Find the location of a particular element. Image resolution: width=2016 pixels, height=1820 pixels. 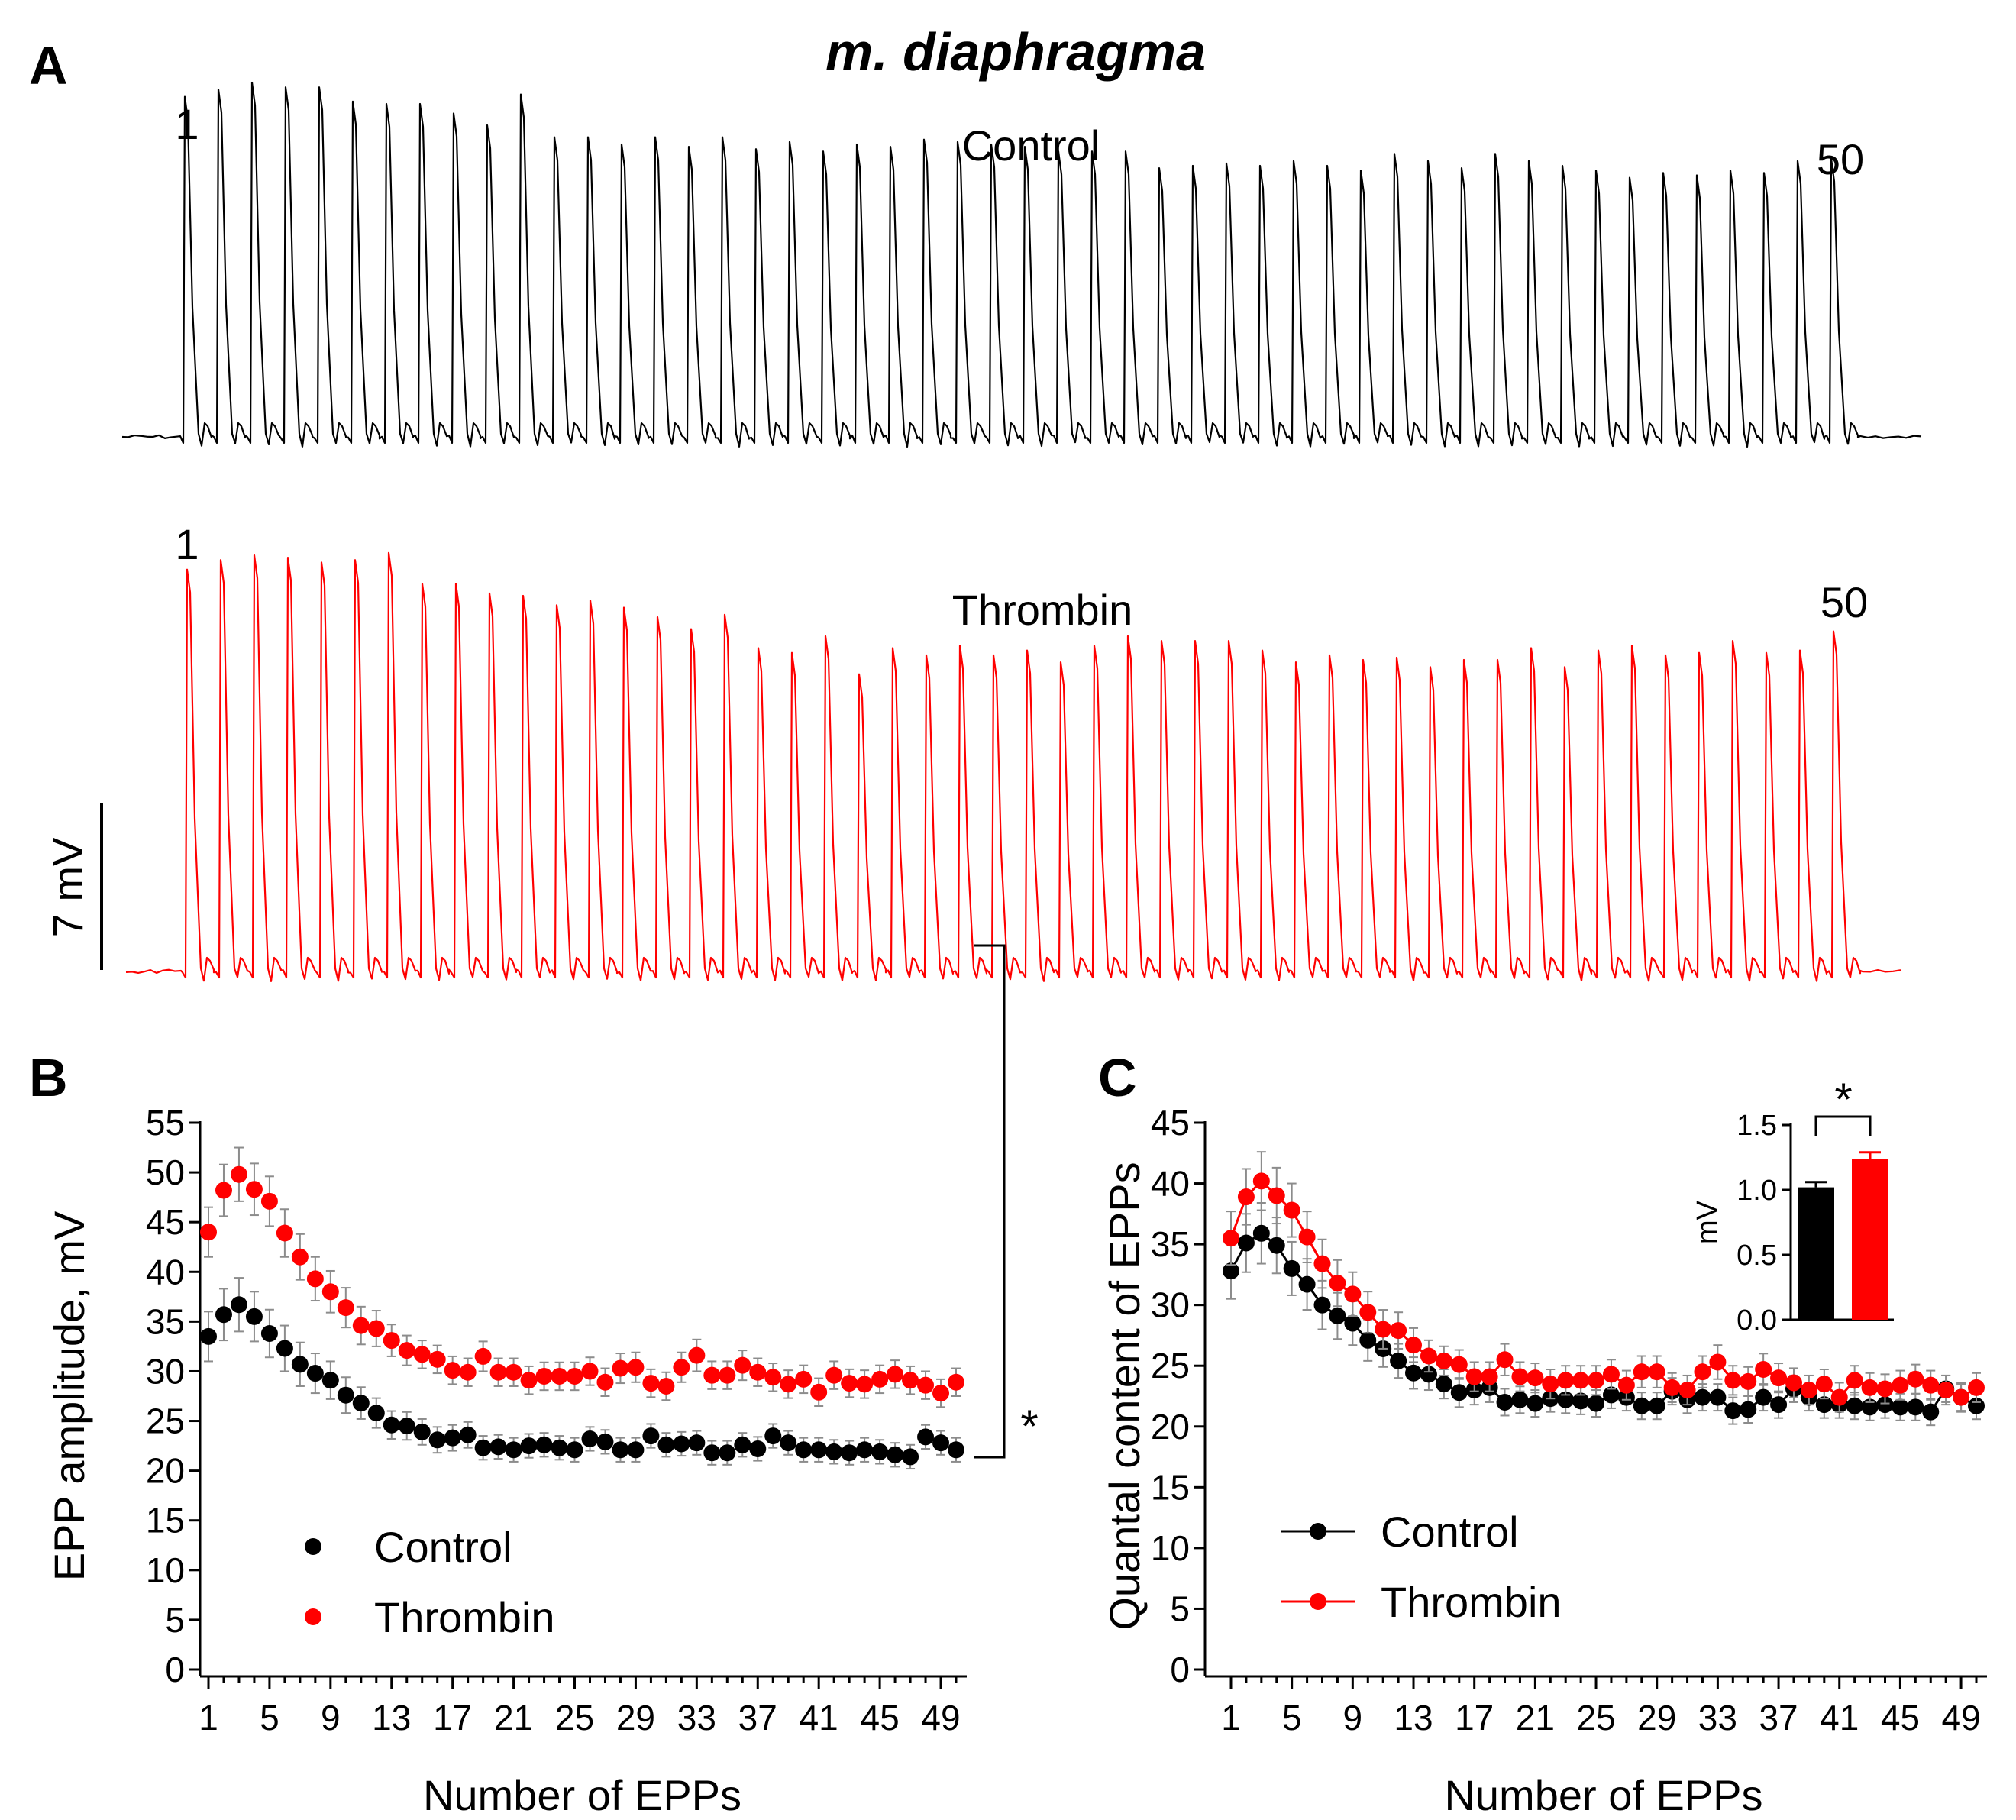

figure-title: m. diaphragma is located at coordinates (1016, 52).